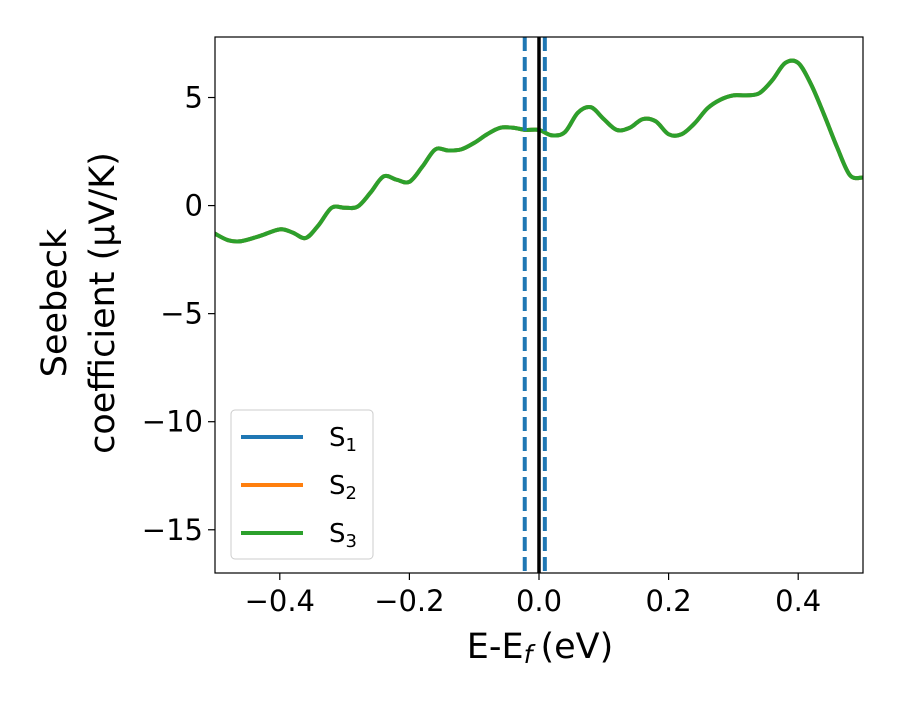 The image size is (900, 704). Describe the element at coordinates (299, 535) in the screenshot. I see `legend-item-s3: S3` at that location.